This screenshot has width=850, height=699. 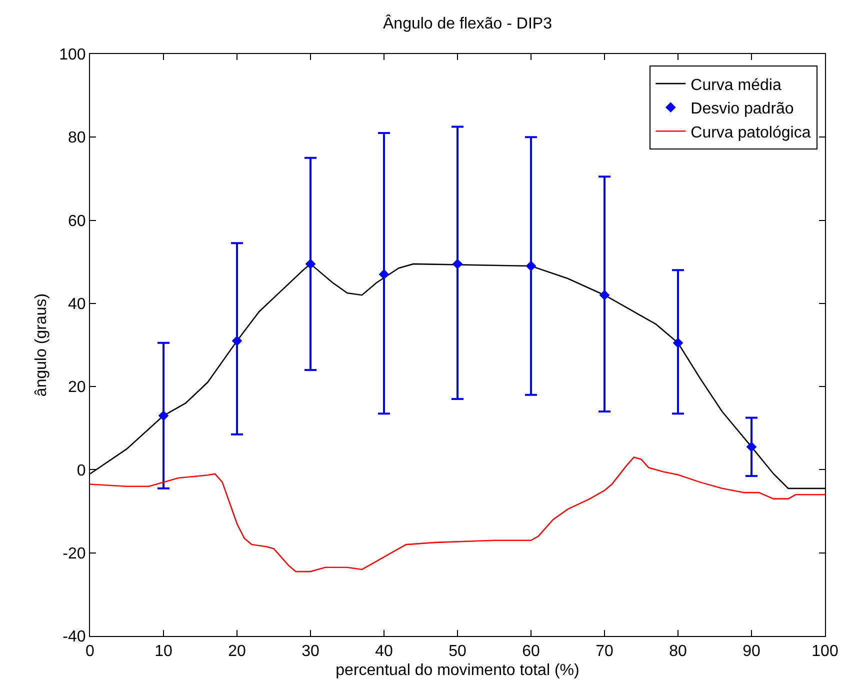 I want to click on x-tick-label: 70, so click(x=605, y=651).